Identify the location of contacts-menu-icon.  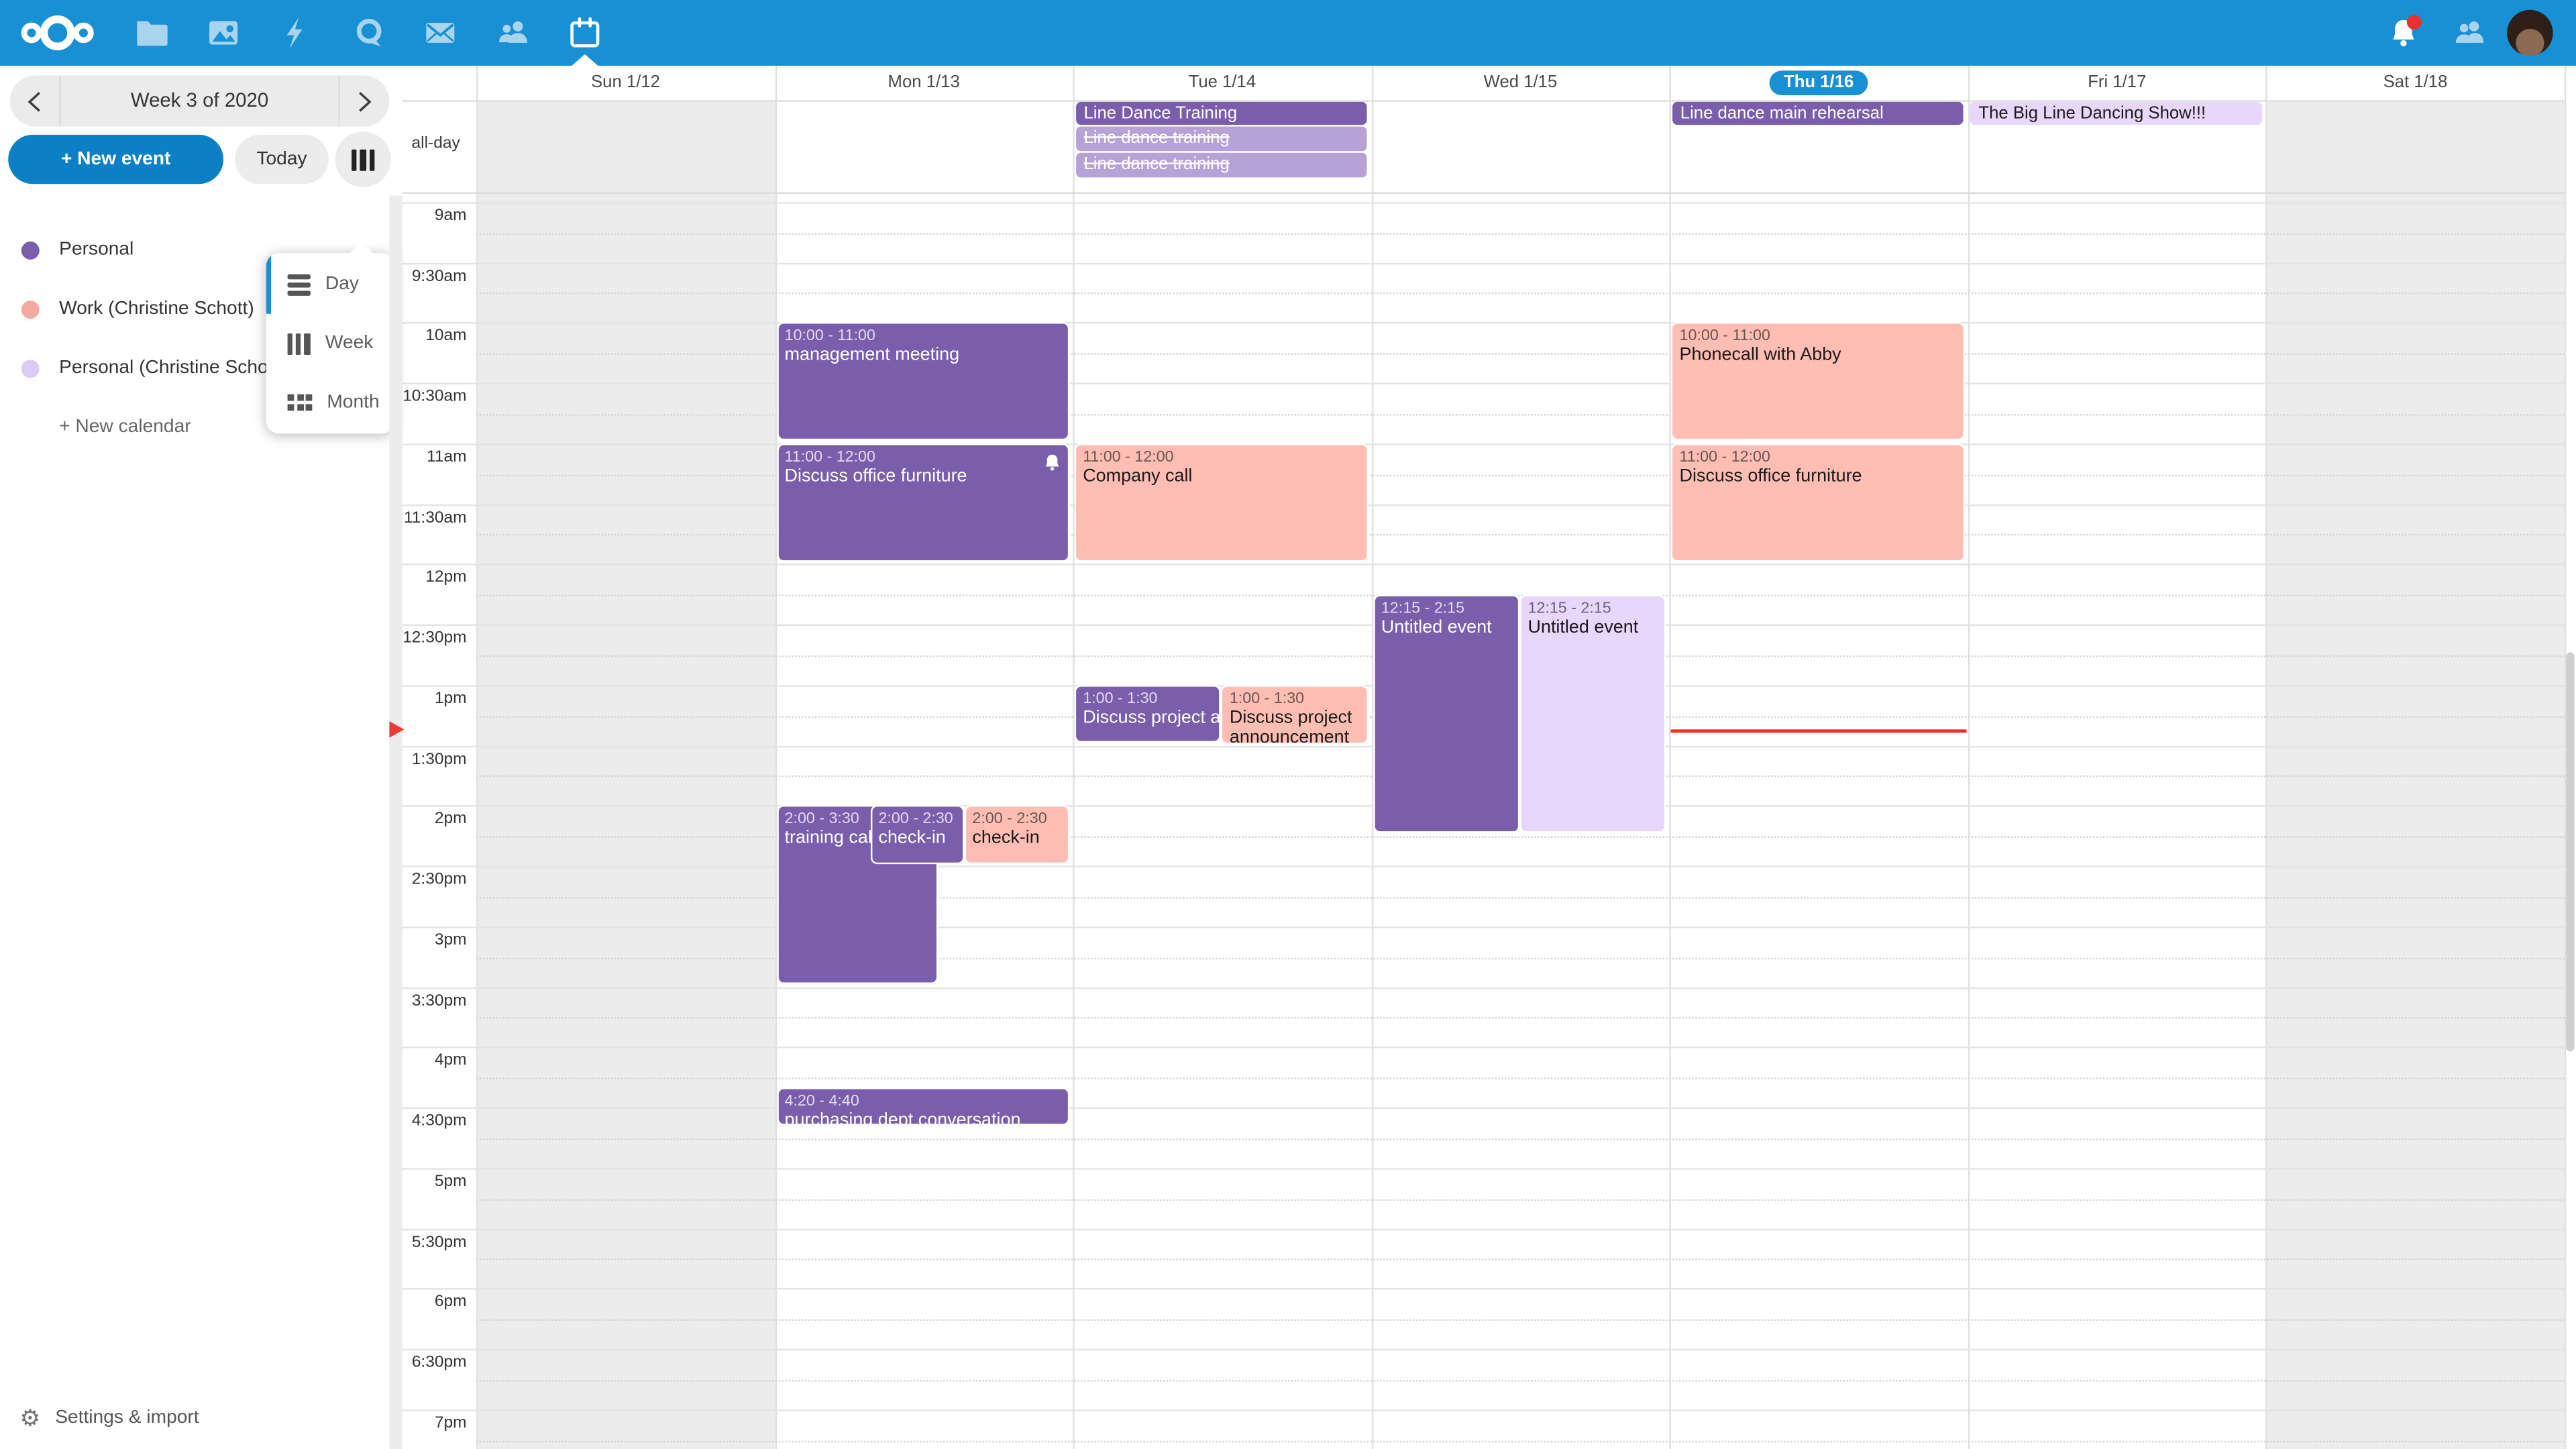
(2467, 32).